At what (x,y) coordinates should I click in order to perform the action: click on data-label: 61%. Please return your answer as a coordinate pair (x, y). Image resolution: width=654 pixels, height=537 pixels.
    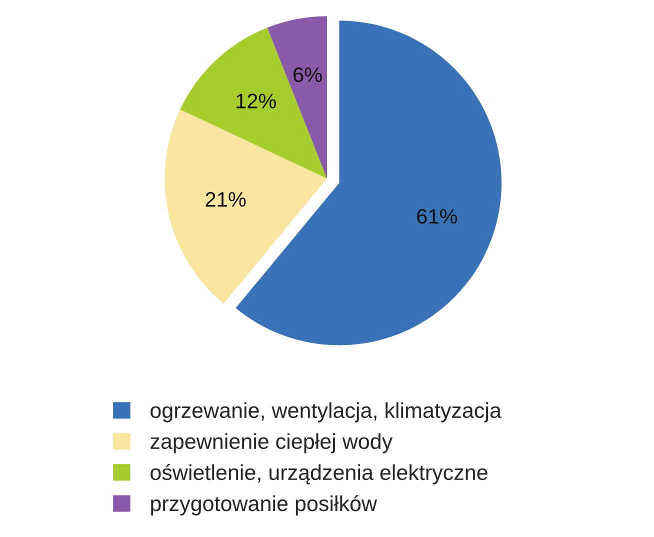
    Looking at the image, I should click on (437, 216).